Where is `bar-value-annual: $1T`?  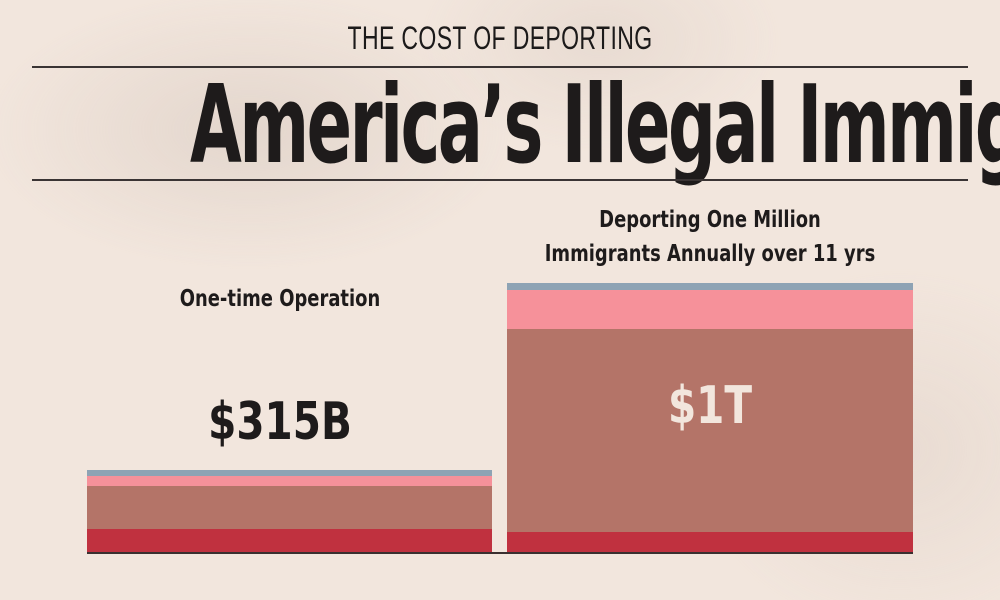 bar-value-annual: $1T is located at coordinates (710, 406).